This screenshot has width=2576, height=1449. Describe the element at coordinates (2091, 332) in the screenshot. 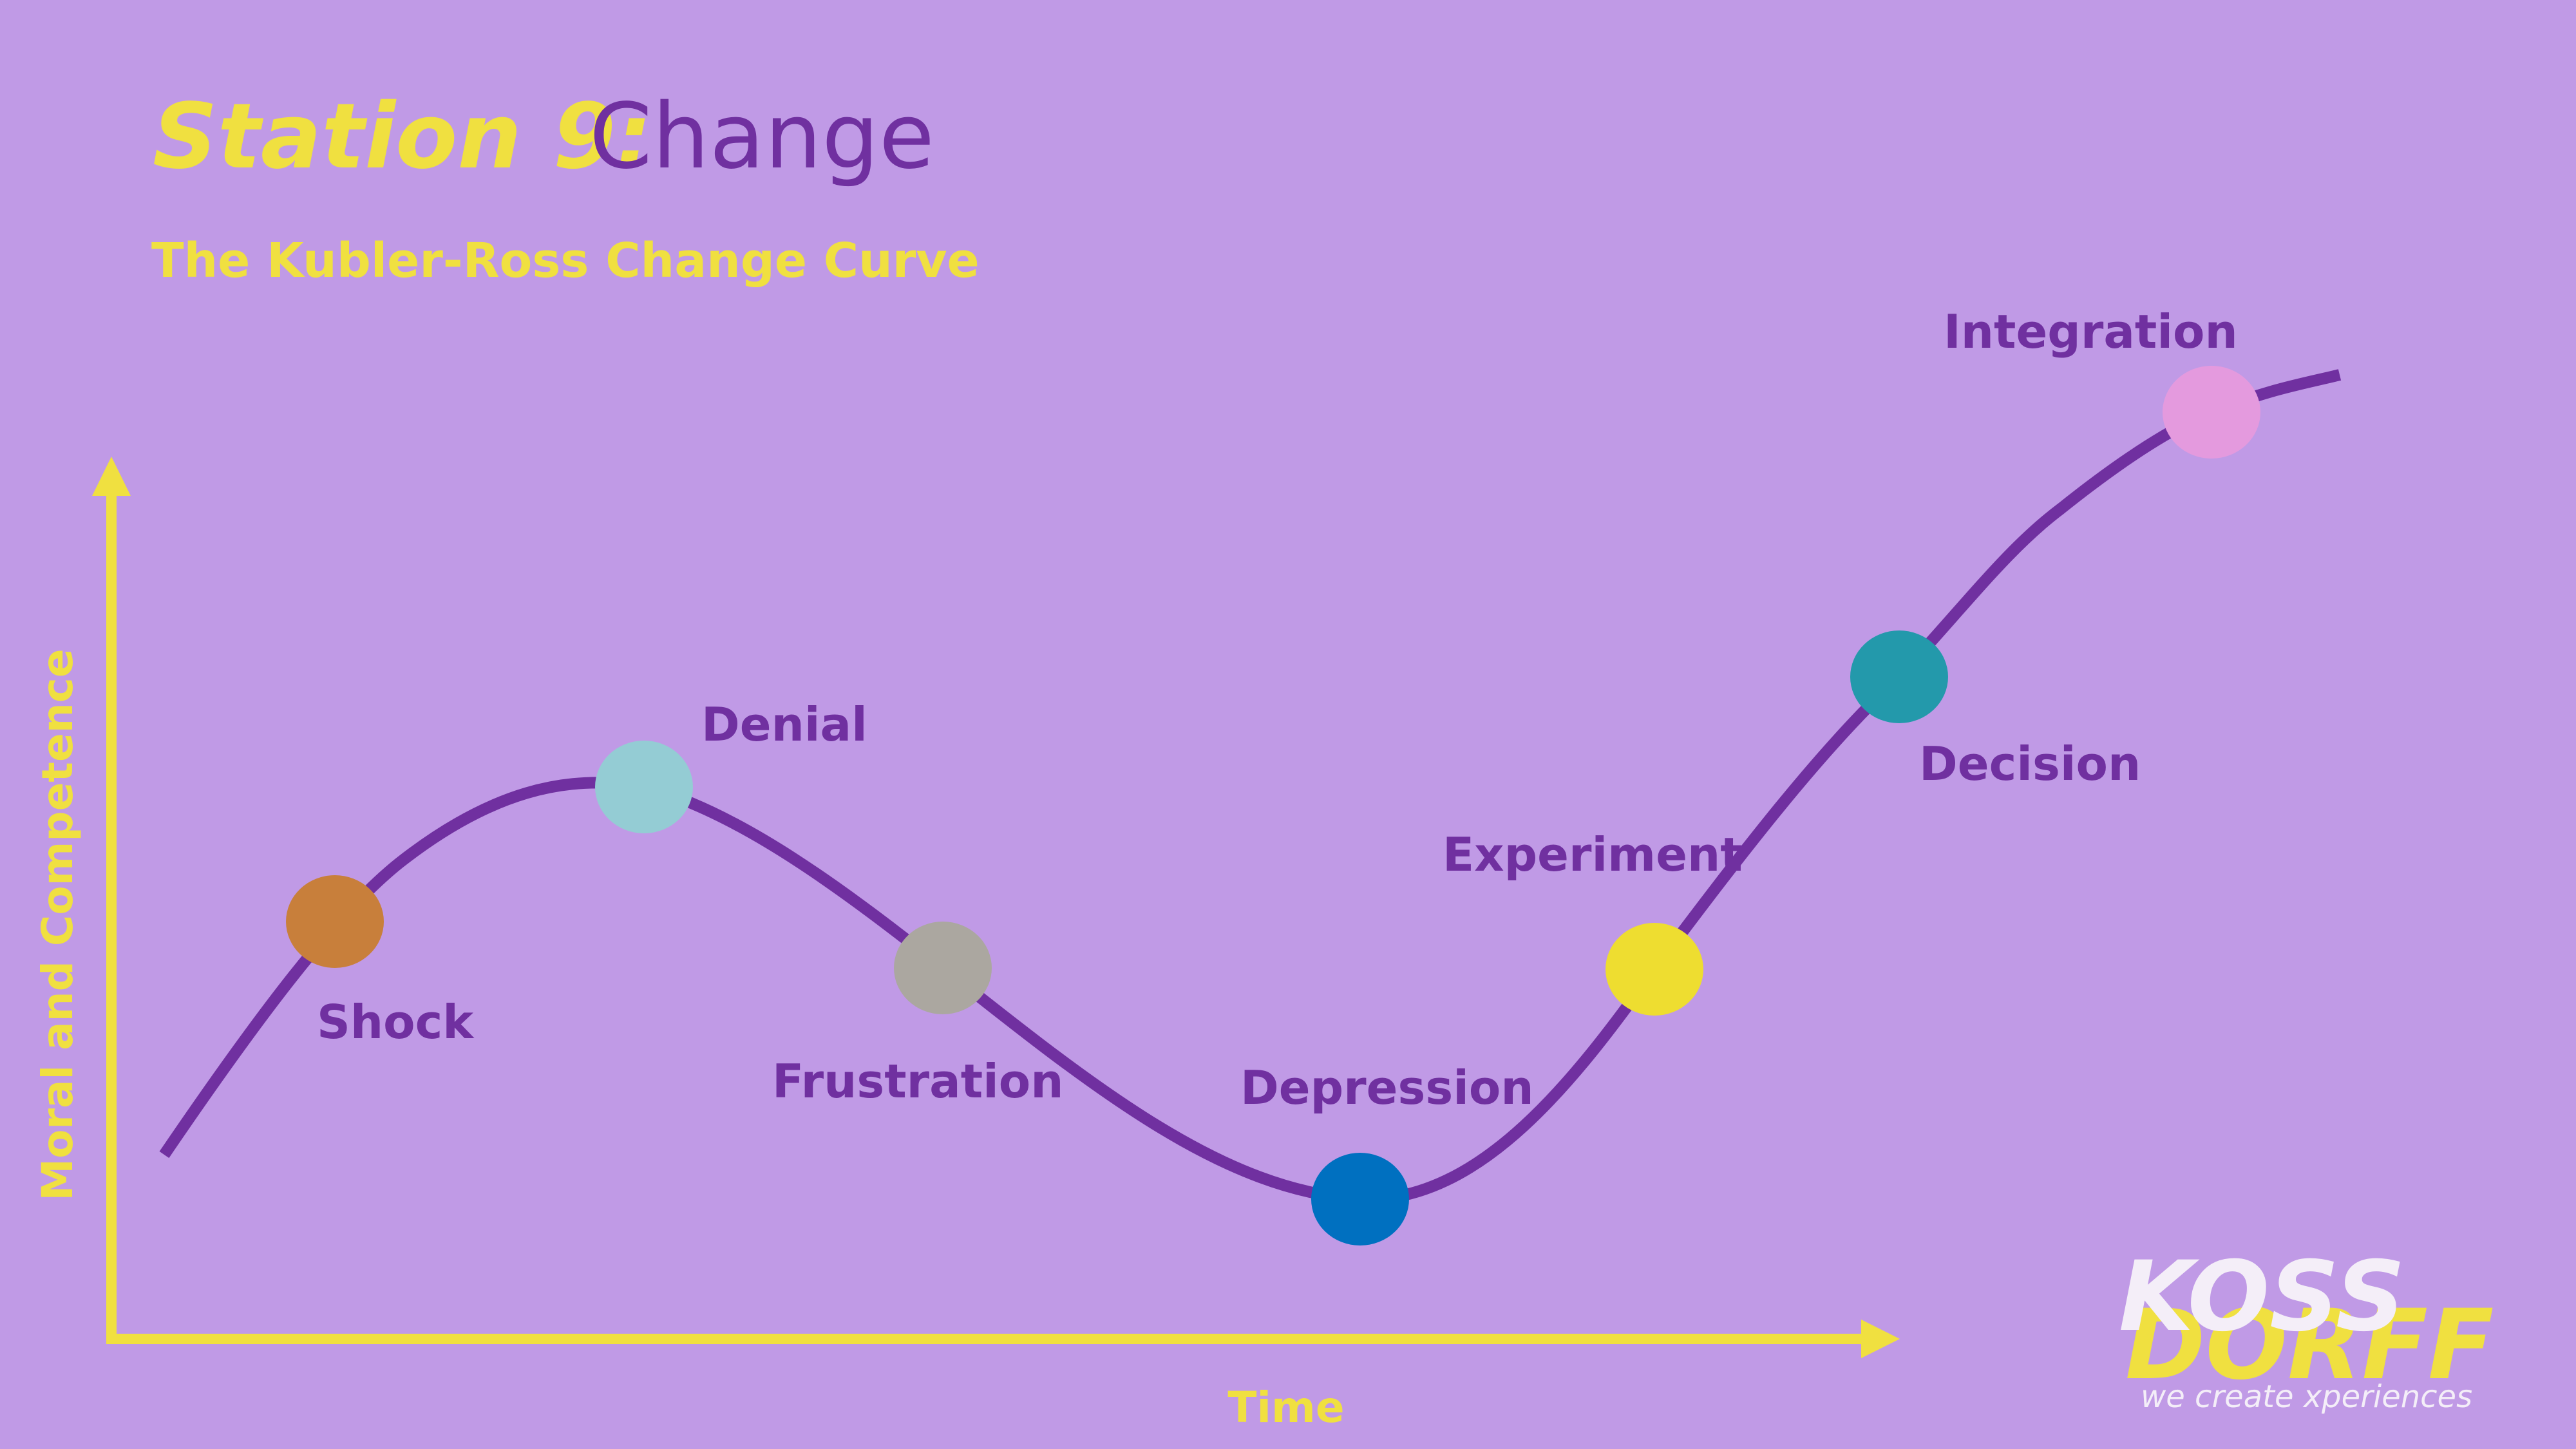

I see `stage-label: Integration` at that location.